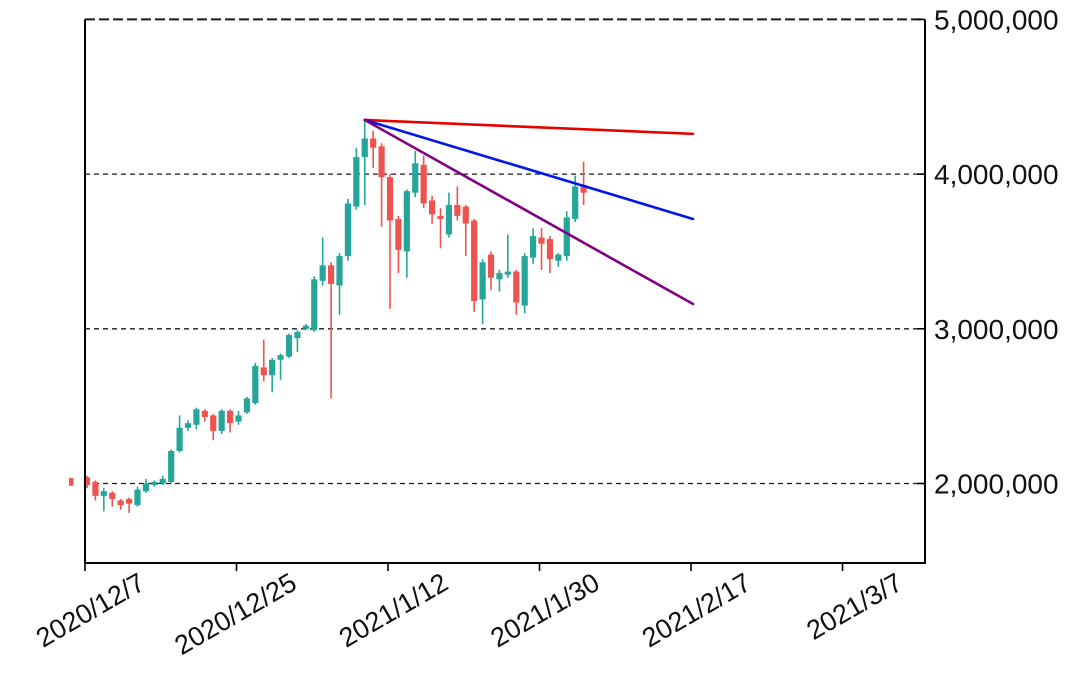 Image resolution: width=1083 pixels, height=692 pixels. I want to click on y-tick-label-3000000: 3,000,000, so click(996, 329).